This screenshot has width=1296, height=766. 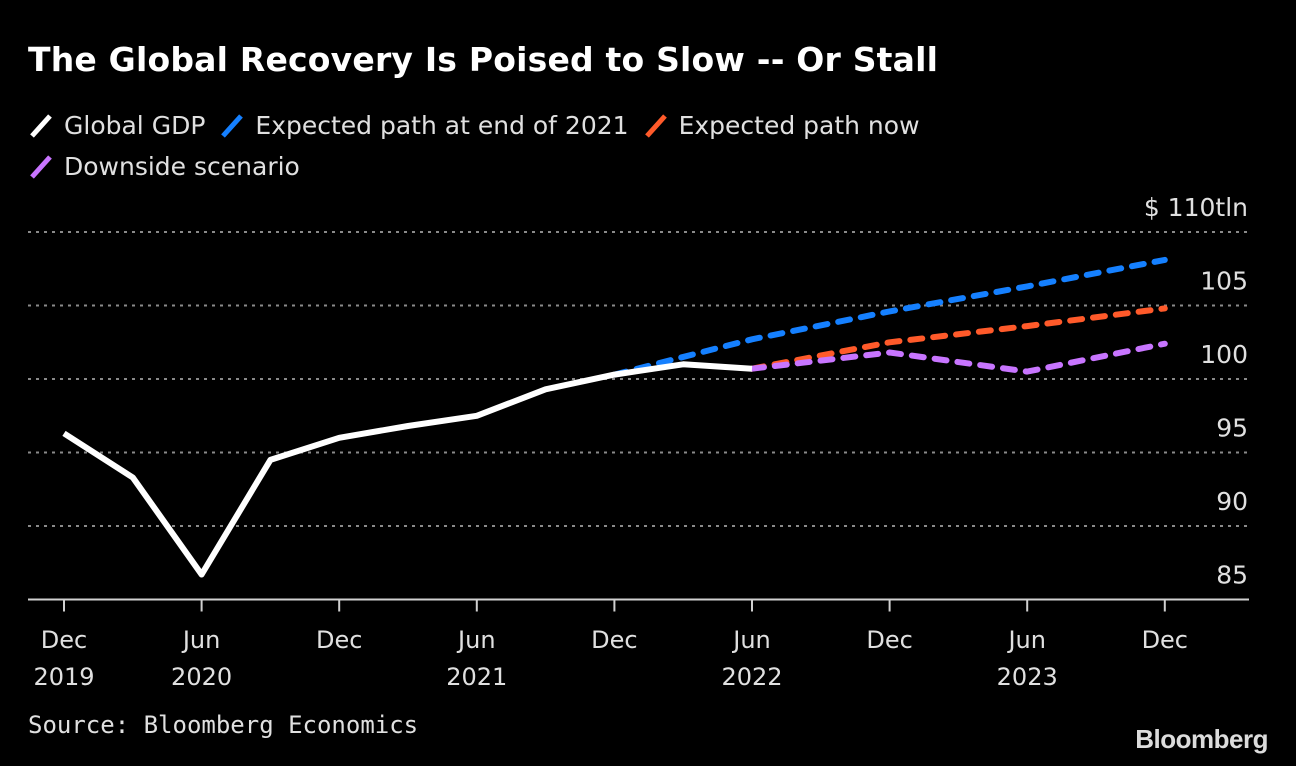 I want to click on y-tick-label: 105, so click(x=1224, y=281).